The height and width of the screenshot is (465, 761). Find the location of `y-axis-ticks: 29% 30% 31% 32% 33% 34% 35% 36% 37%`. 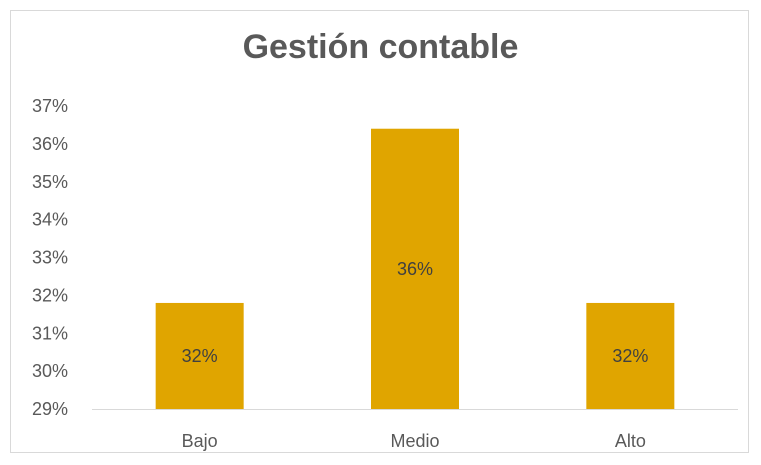

y-axis-ticks: 29% 30% 31% 32% 33% 34% 35% 36% 37% is located at coordinates (50, 257).